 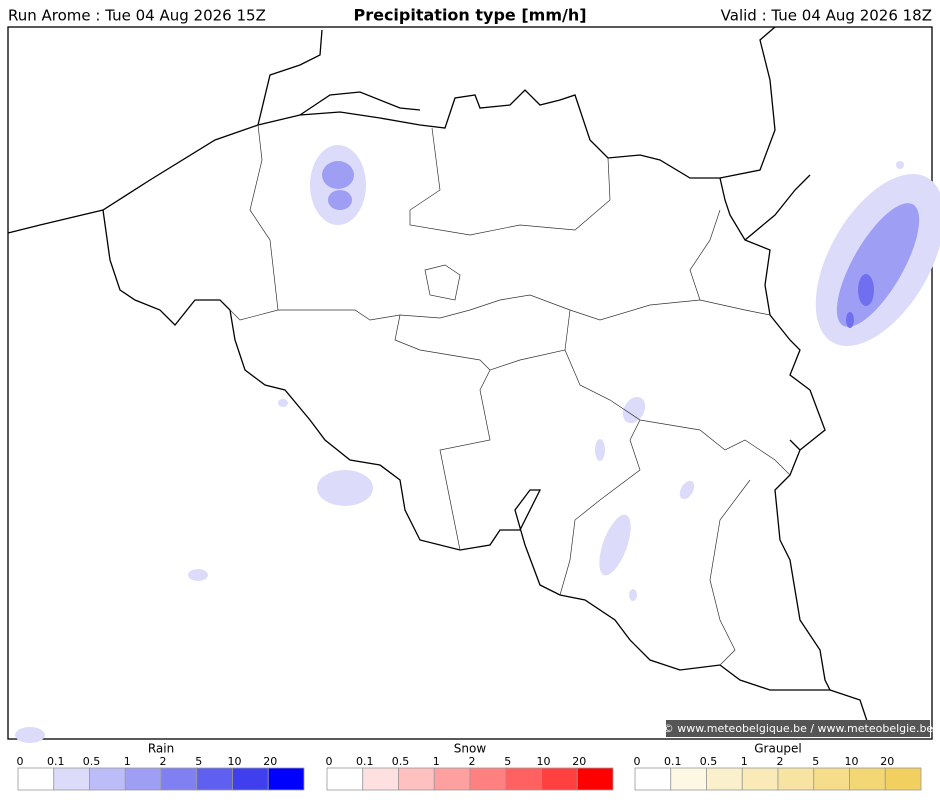 I want to click on map-title: Precipitation type [mm/h], so click(x=469, y=15).